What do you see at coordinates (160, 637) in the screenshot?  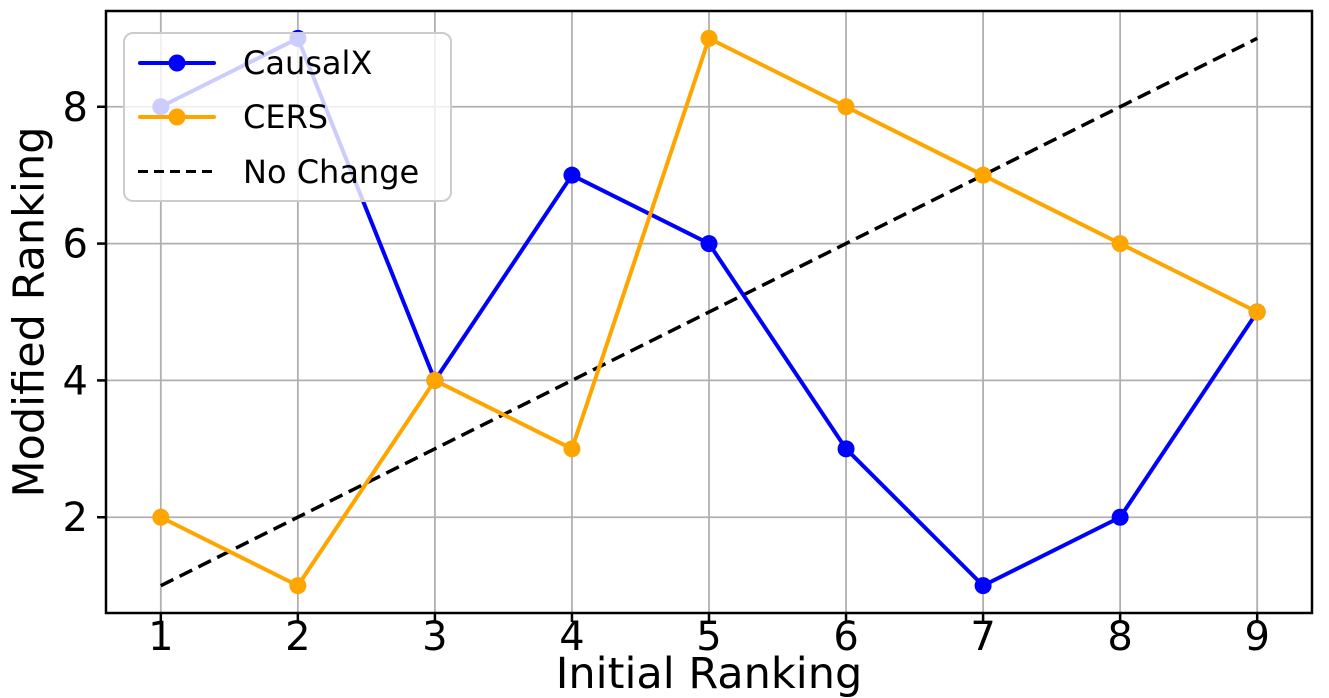 I see `x-tick-label: 1` at bounding box center [160, 637].